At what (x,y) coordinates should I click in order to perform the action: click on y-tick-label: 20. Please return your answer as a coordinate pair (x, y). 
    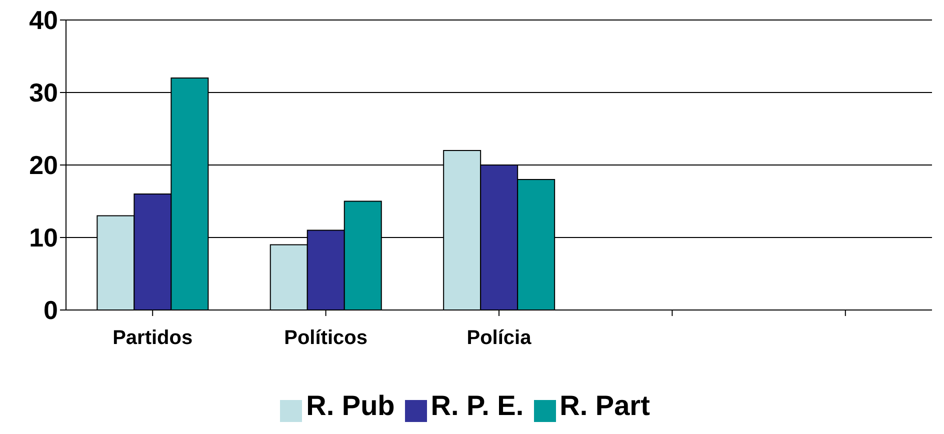
    Looking at the image, I should click on (43, 165).